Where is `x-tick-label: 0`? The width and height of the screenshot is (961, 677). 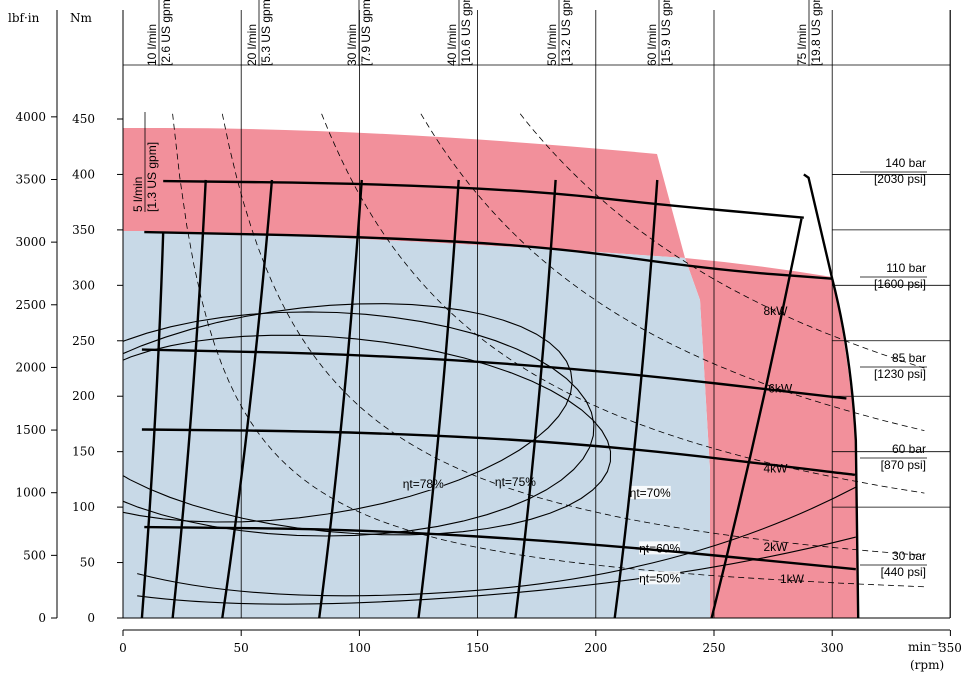
x-tick-label: 0 is located at coordinates (123, 648).